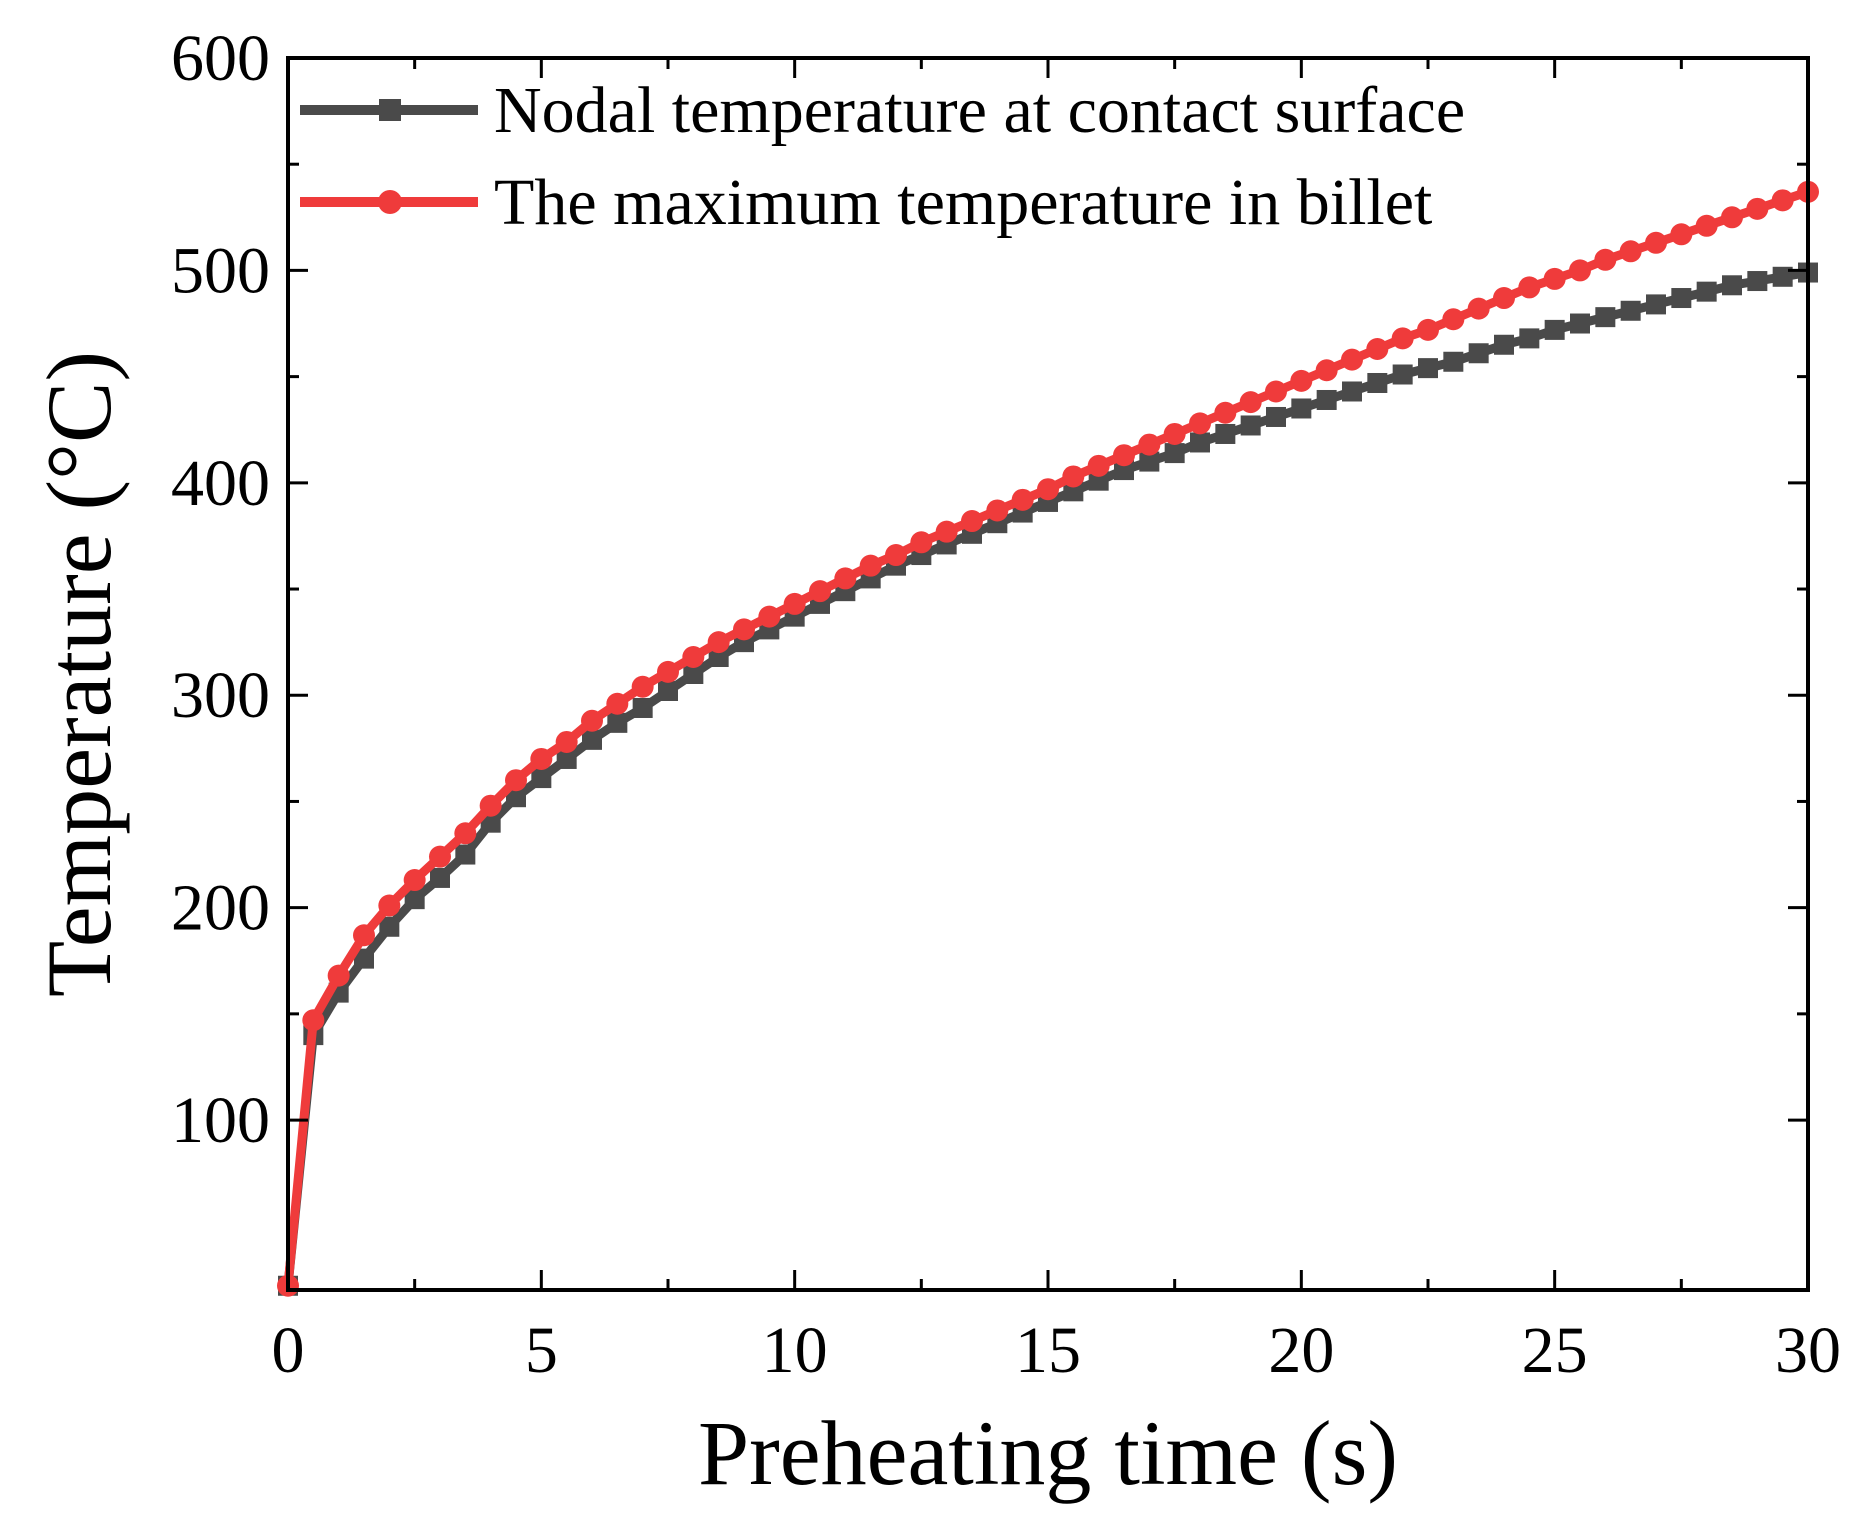 Image resolution: width=1855 pixels, height=1517 pixels. What do you see at coordinates (220, 58) in the screenshot?
I see `y-tick-label: 600` at bounding box center [220, 58].